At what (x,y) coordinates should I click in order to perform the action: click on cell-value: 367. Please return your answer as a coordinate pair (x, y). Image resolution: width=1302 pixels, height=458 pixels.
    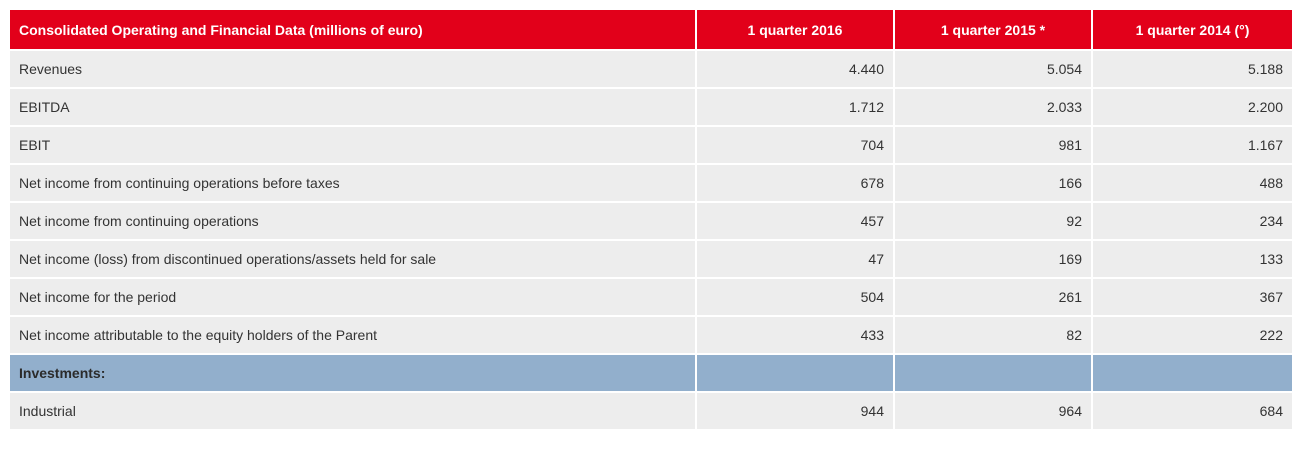
    Looking at the image, I should click on (1192, 297).